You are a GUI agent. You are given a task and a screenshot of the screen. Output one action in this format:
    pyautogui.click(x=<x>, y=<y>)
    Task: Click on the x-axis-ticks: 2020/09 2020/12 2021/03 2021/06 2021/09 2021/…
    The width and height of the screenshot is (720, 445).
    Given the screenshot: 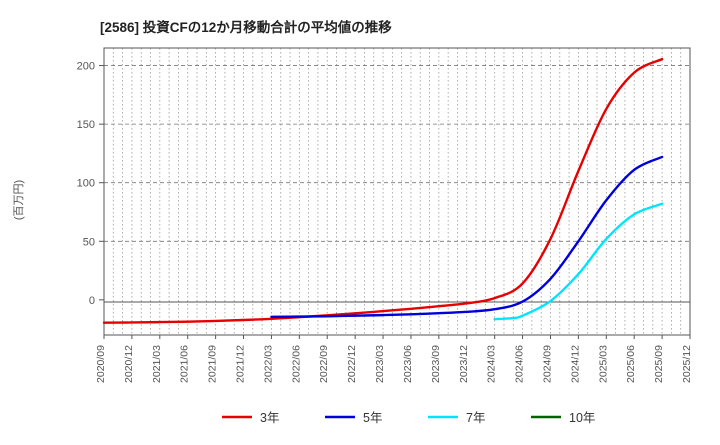 What is the action you would take?
    pyautogui.click(x=394, y=359)
    